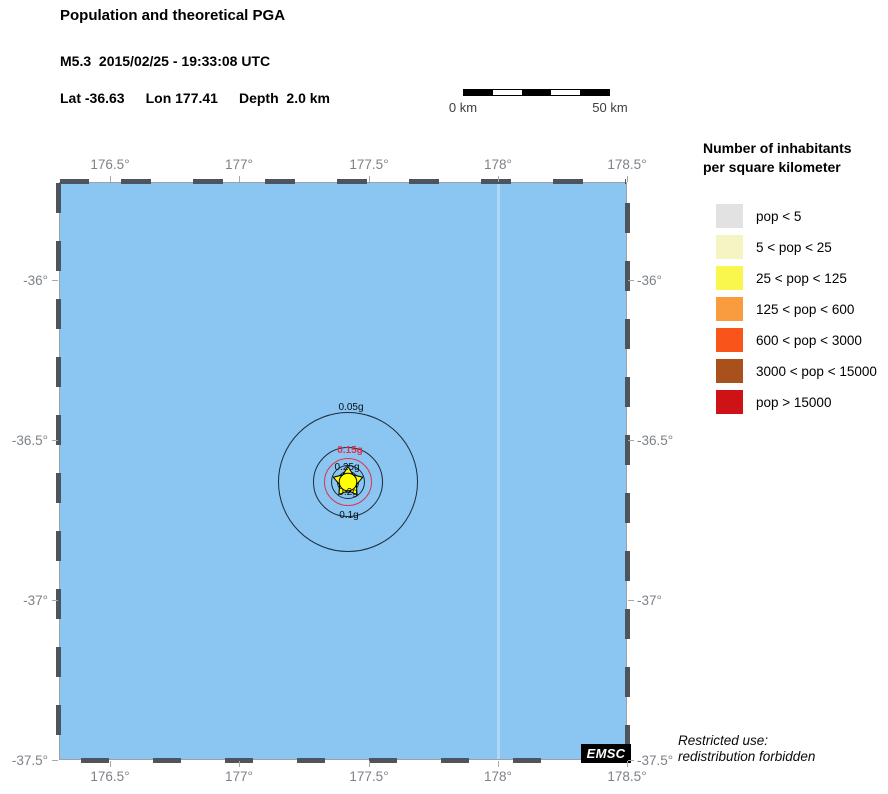 The width and height of the screenshot is (888, 794). What do you see at coordinates (369, 776) in the screenshot?
I see `lon-label-bottom: 177.5°` at bounding box center [369, 776].